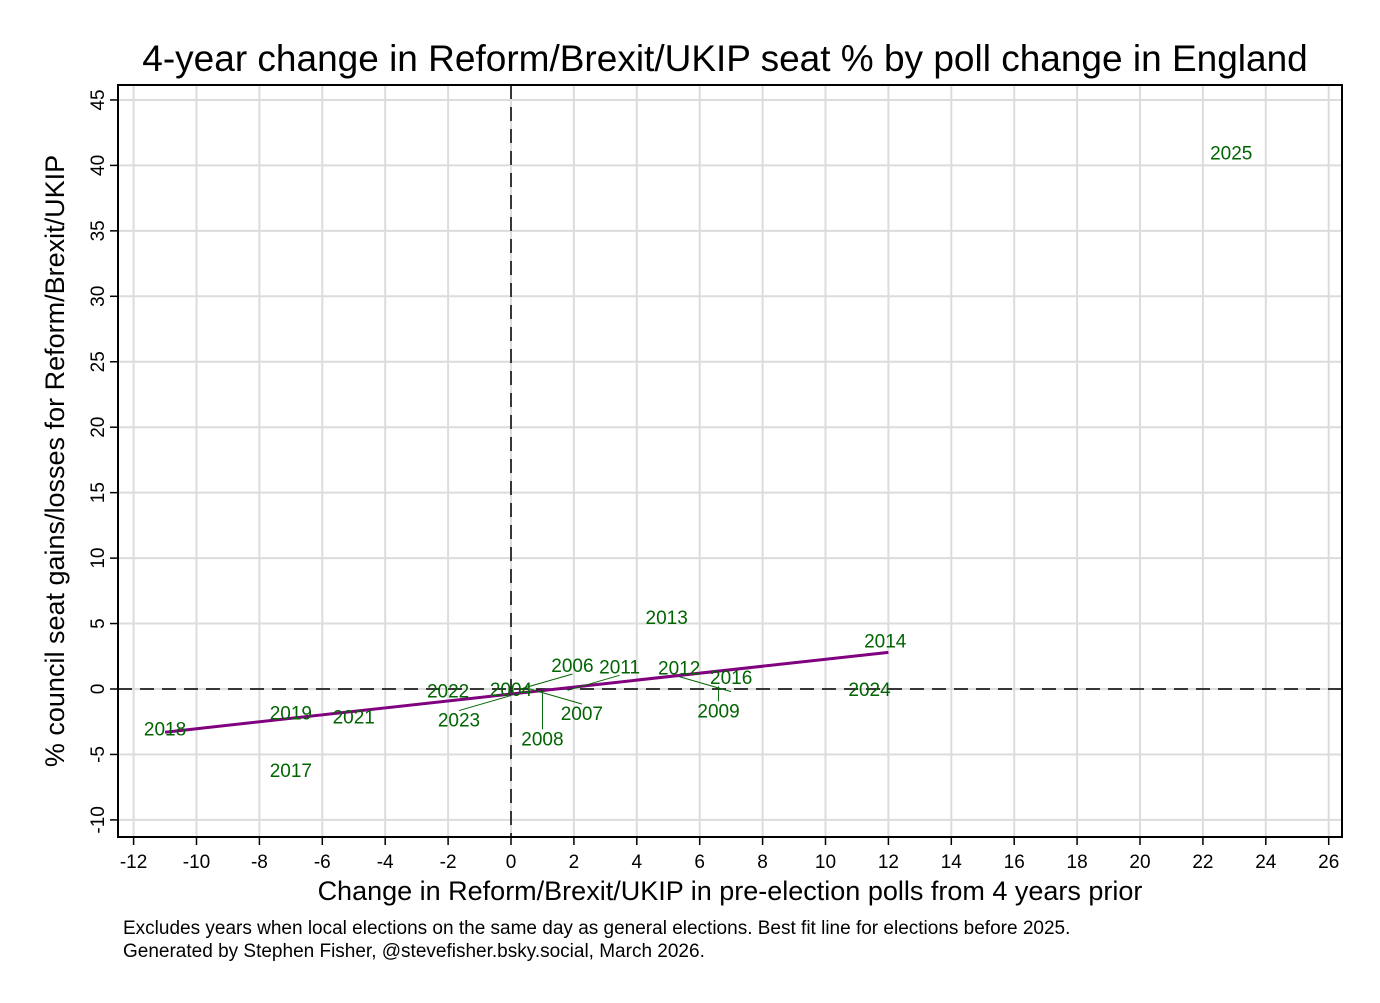 This screenshot has height=1003, width=1380. I want to click on point-label-2008: 2008, so click(542, 739).